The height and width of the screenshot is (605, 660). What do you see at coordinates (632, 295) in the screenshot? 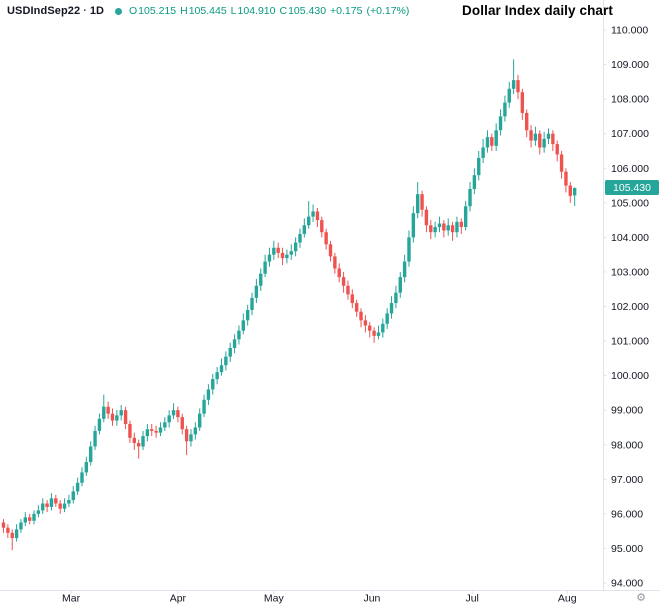
I see `price-axis` at bounding box center [632, 295].